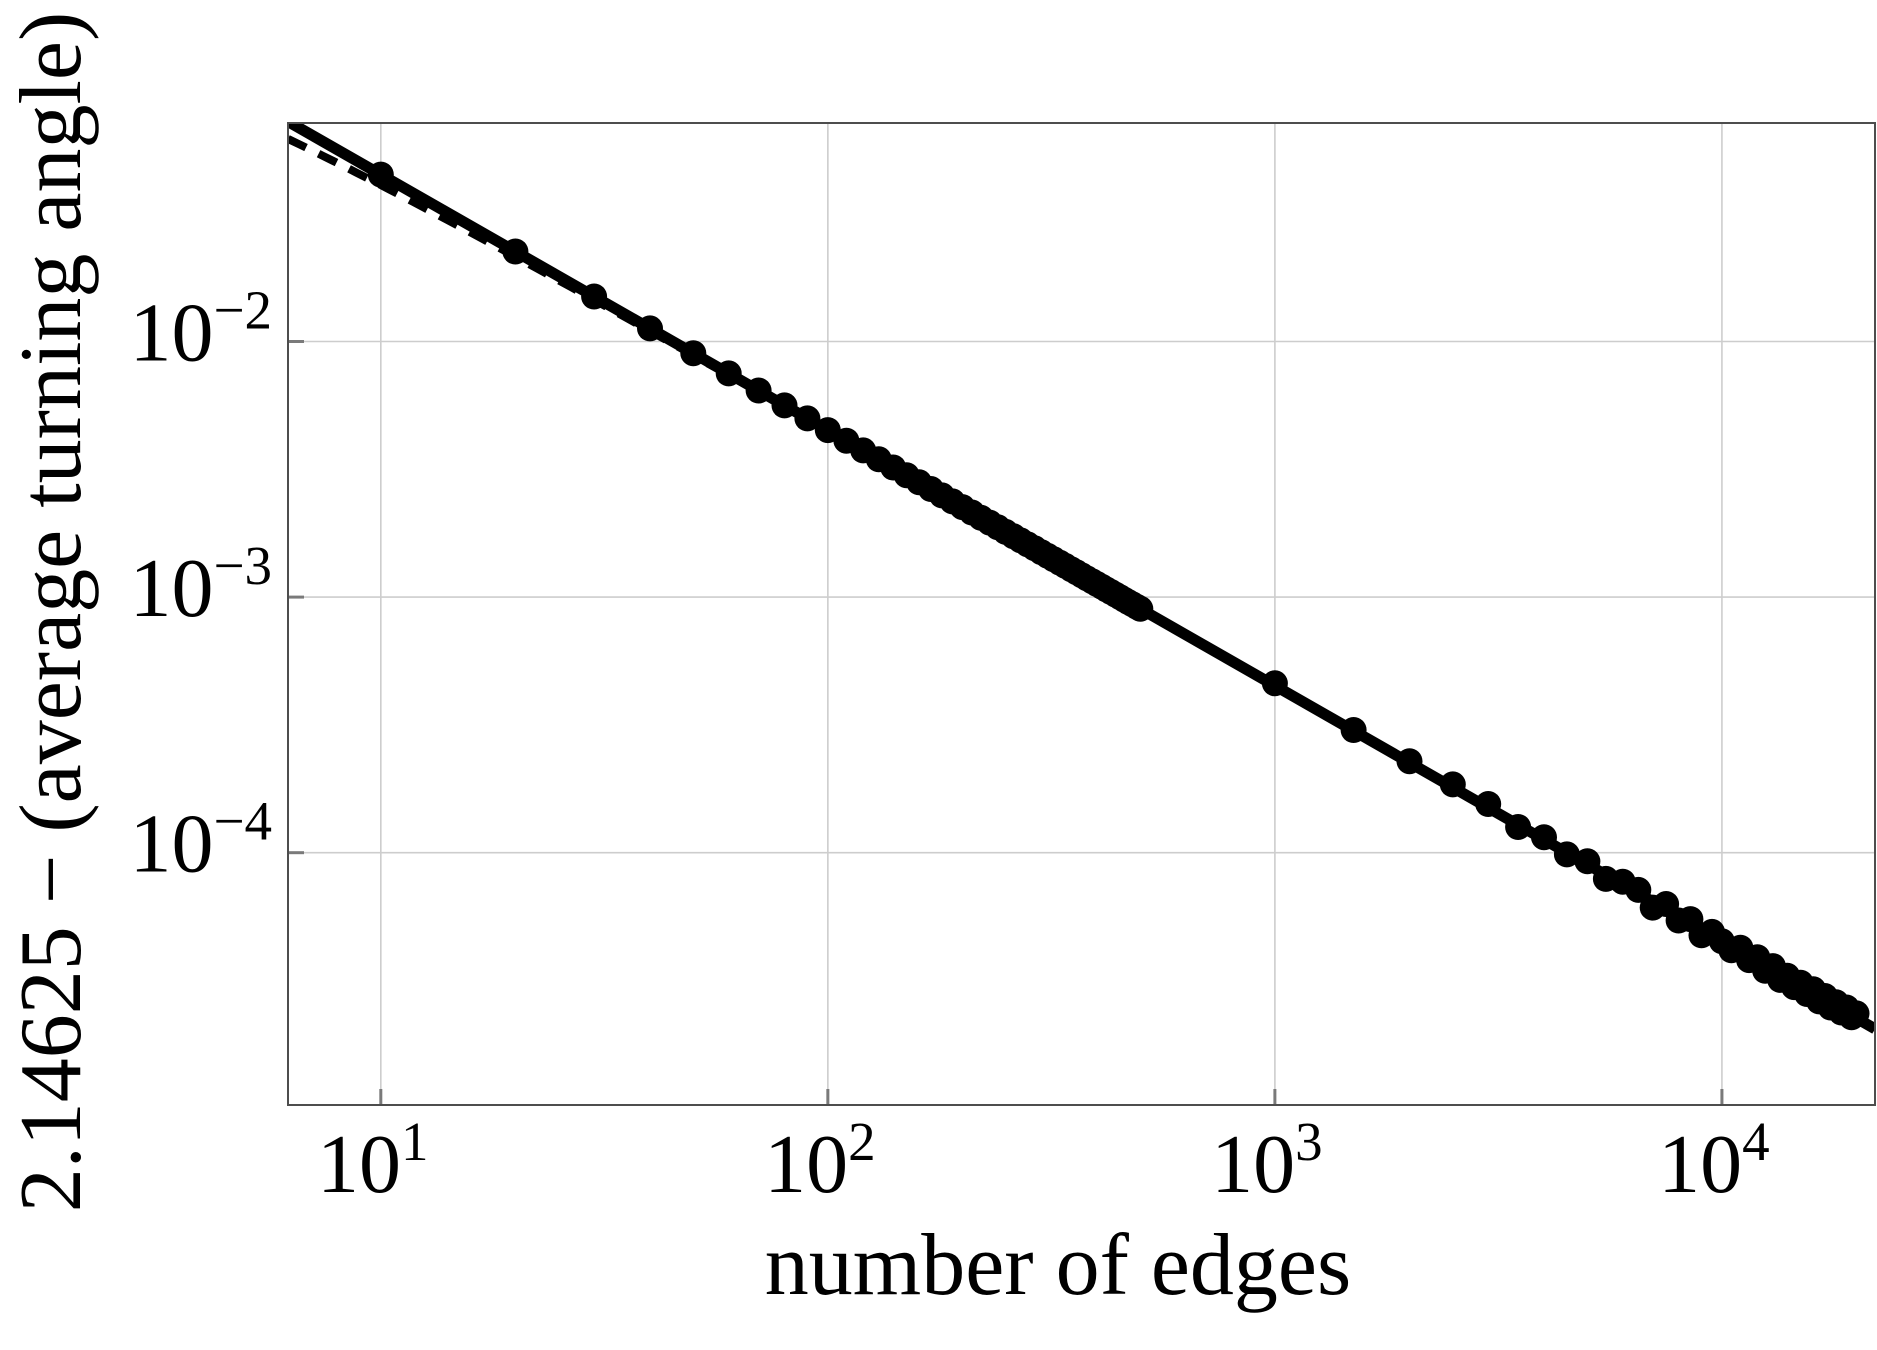  Describe the element at coordinates (200, 841) in the screenshot. I see `y-tick-label: 10⁻⁴` at that location.